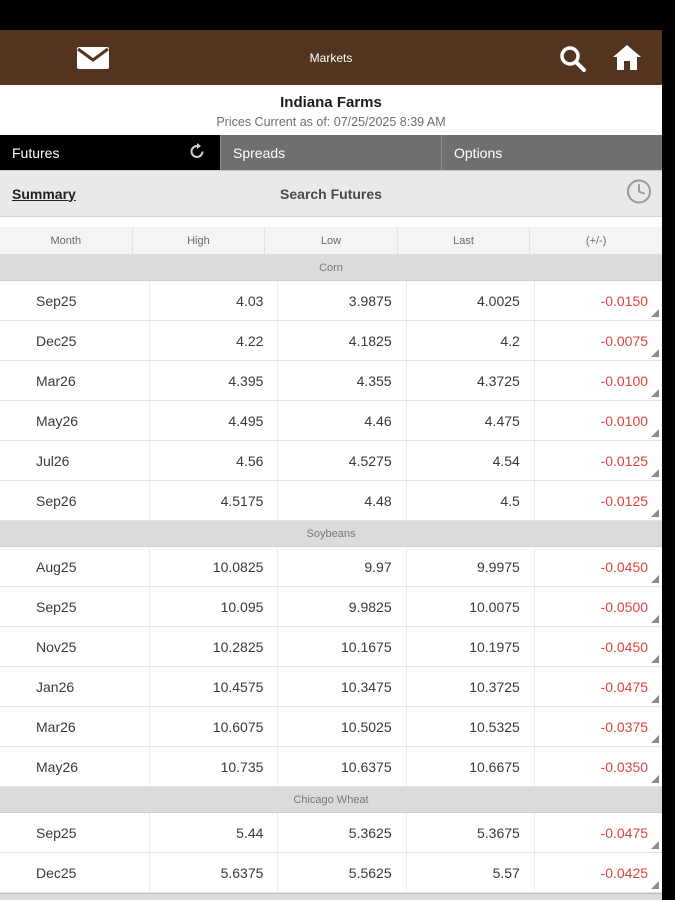 The image size is (675, 900). What do you see at coordinates (337, 15) in the screenshot?
I see `status-bar` at bounding box center [337, 15].